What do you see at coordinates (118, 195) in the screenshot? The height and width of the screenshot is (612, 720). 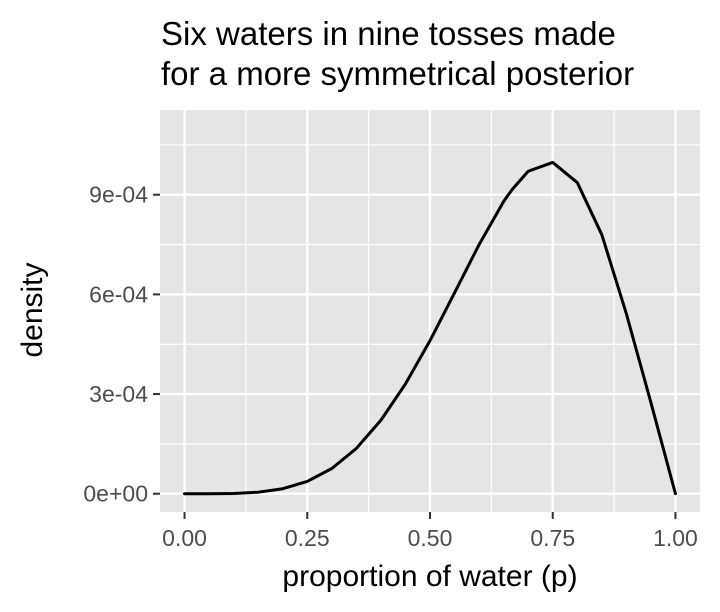 I see `y-tick-label-3: 9e-04` at bounding box center [118, 195].